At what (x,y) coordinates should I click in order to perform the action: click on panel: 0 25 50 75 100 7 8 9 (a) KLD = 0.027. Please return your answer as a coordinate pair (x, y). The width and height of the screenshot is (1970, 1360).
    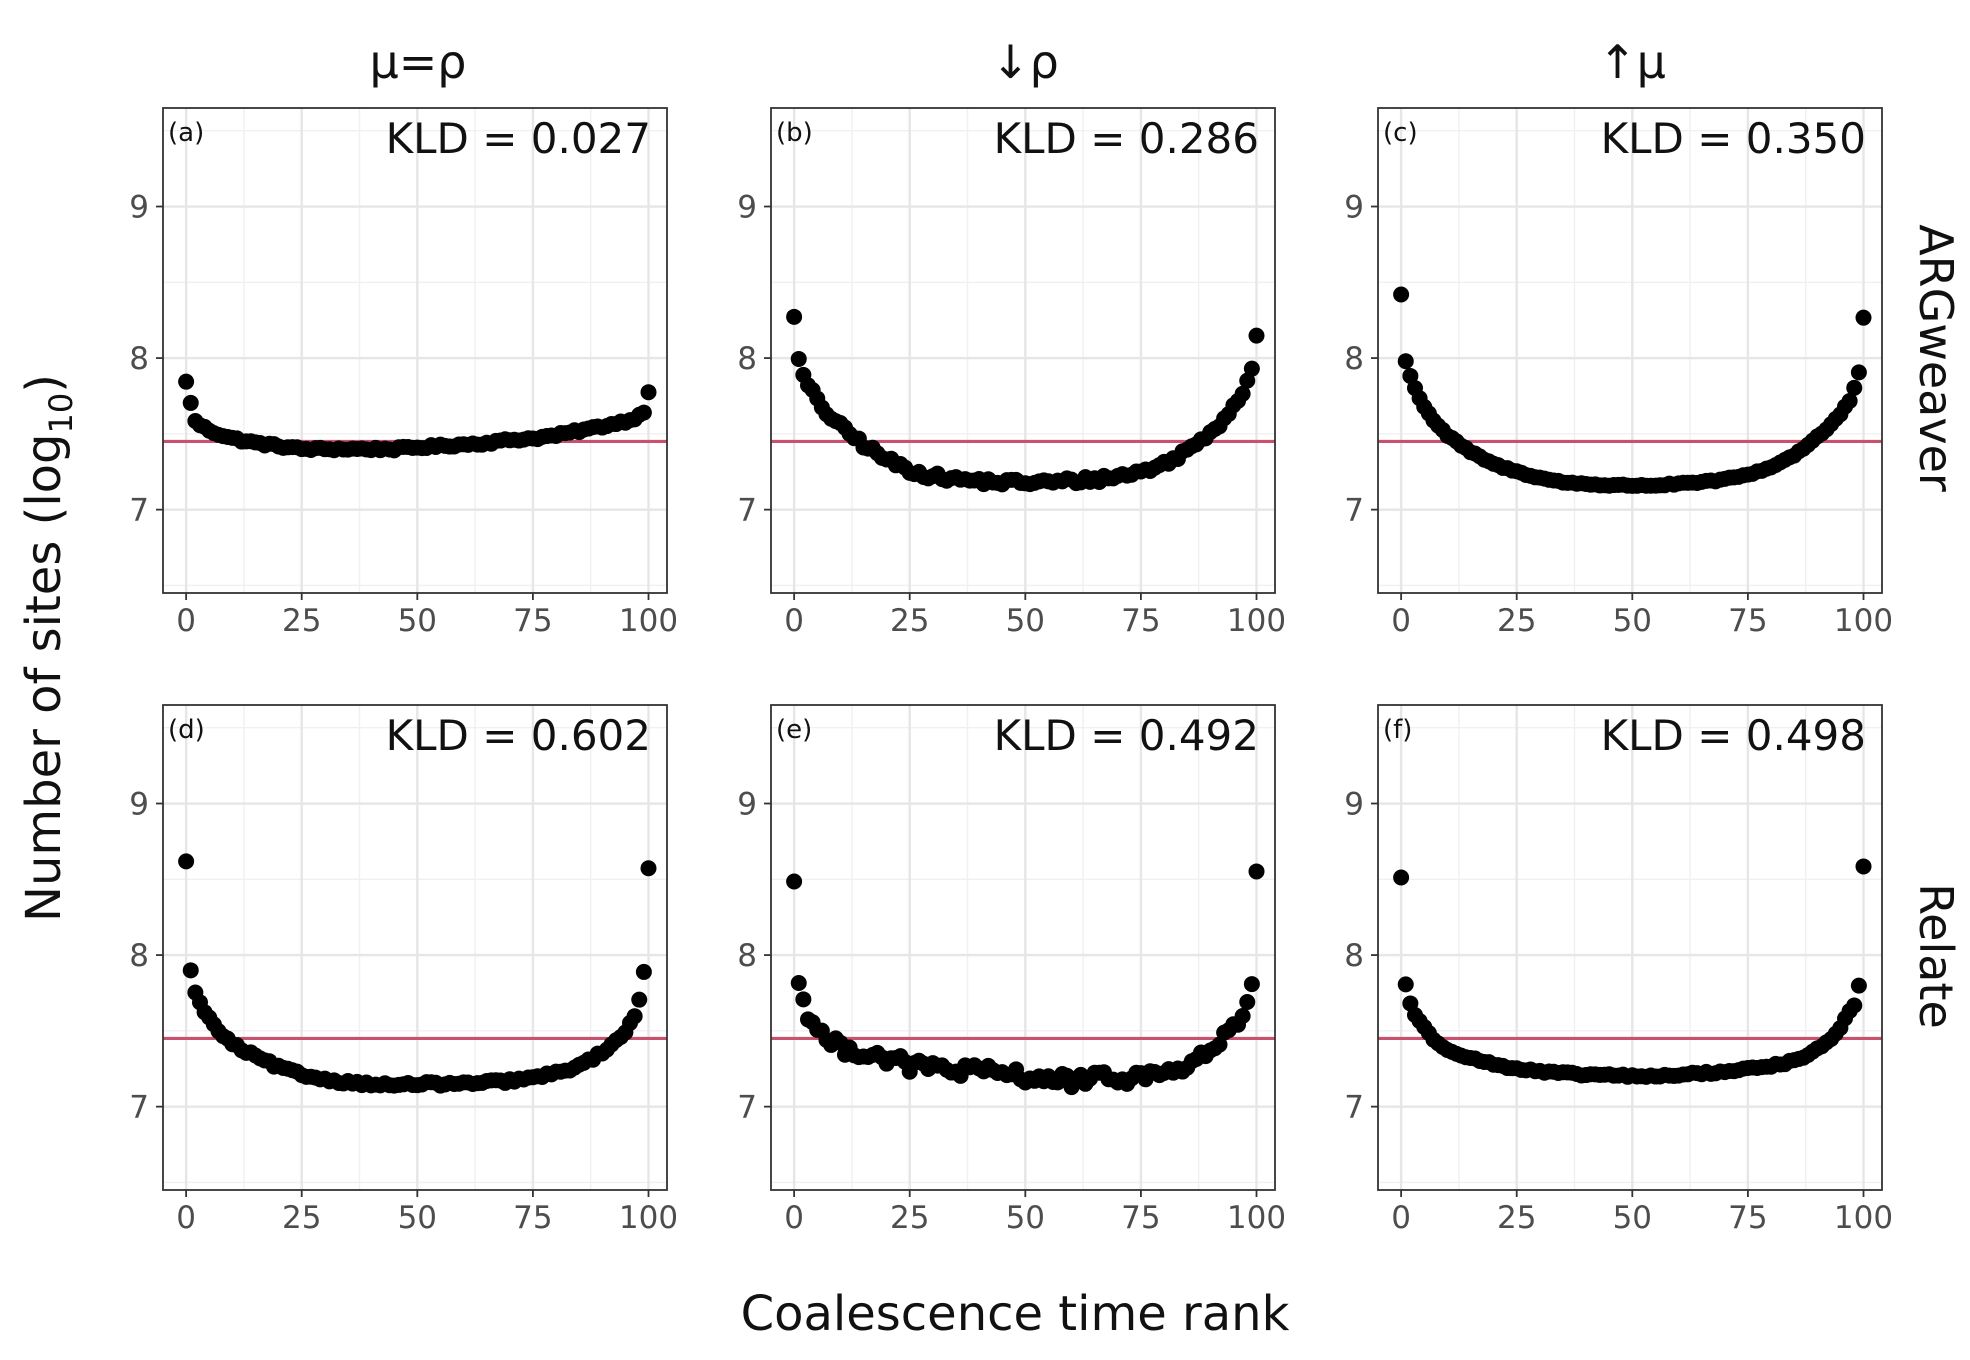
    Looking at the image, I should click on (403, 373).